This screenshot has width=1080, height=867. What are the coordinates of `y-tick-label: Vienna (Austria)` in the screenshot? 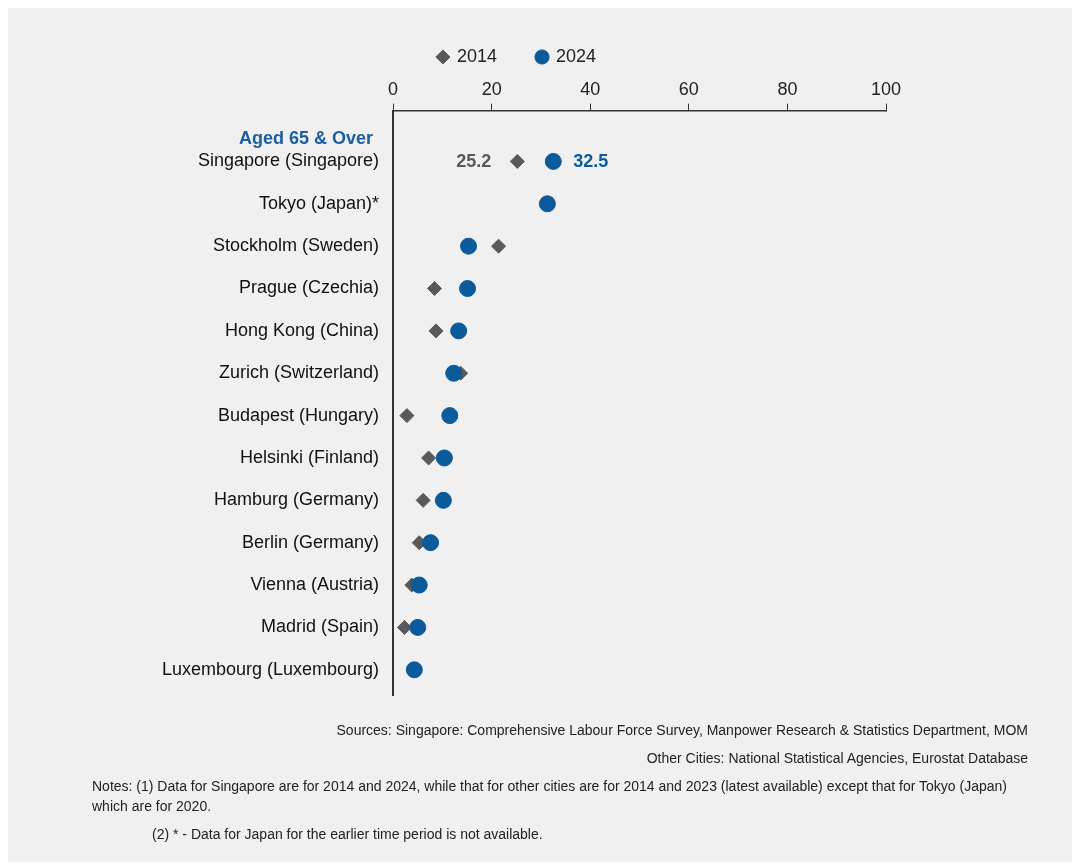 It's located at (315, 584).